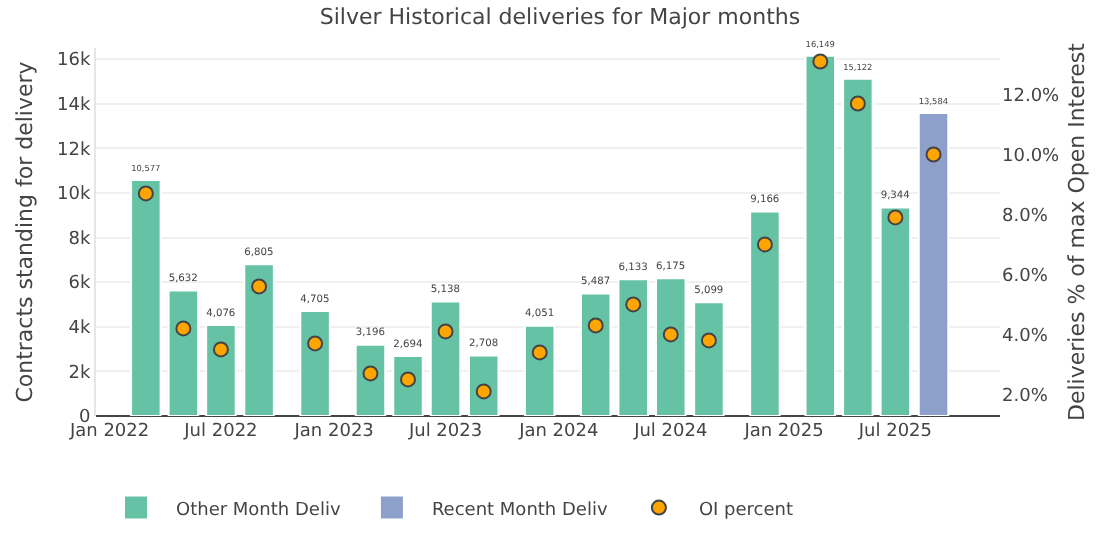  I want to click on y2-tick-label: 2.0%, so click(1025, 396).